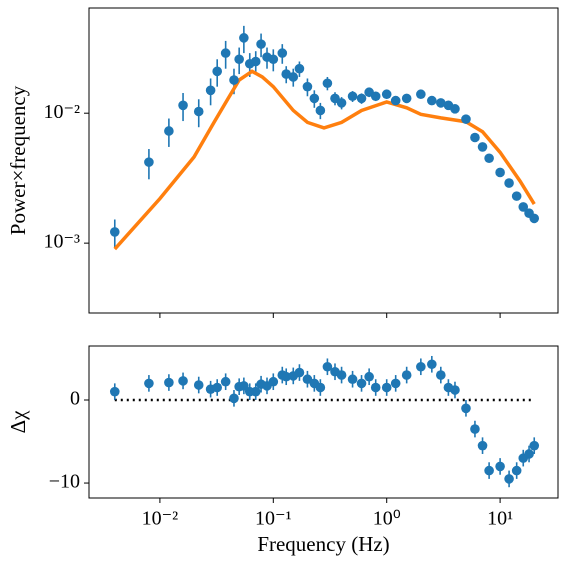  I want to click on x-tick-label: 10⁻¹, so click(273, 519).